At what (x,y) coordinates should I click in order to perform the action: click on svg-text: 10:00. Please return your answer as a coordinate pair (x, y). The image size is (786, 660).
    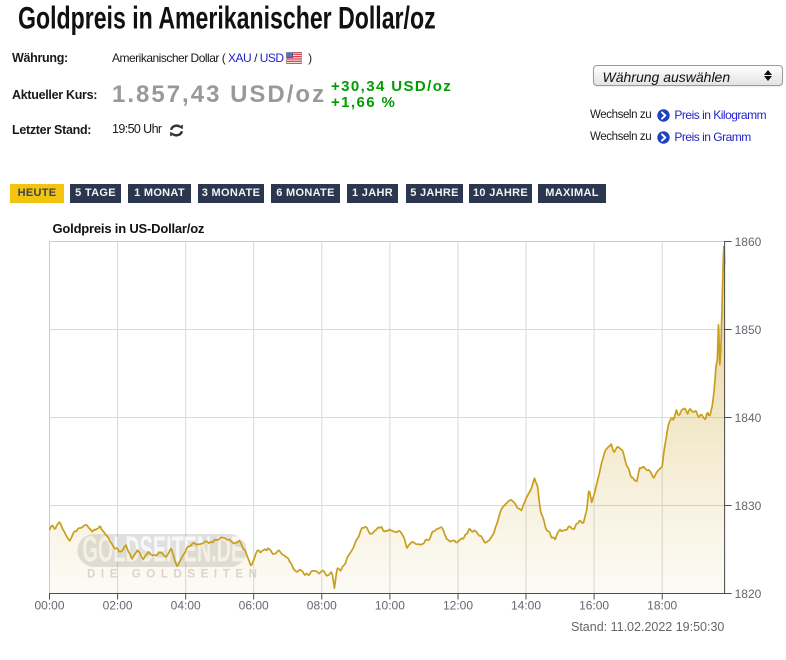
    Looking at the image, I should click on (390, 606).